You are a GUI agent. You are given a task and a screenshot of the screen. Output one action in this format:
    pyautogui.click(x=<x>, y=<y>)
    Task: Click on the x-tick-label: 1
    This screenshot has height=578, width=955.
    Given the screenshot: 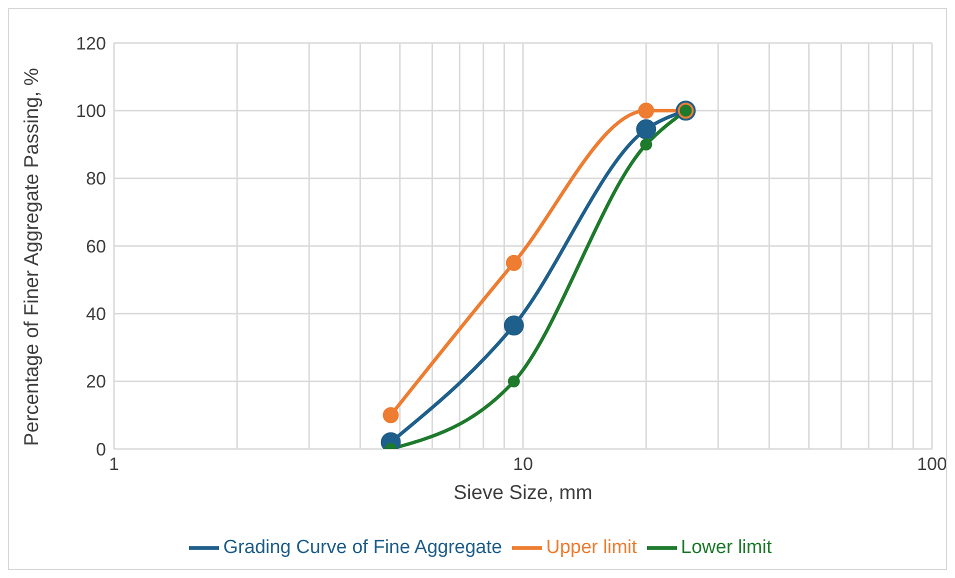 What is the action you would take?
    pyautogui.click(x=114, y=464)
    